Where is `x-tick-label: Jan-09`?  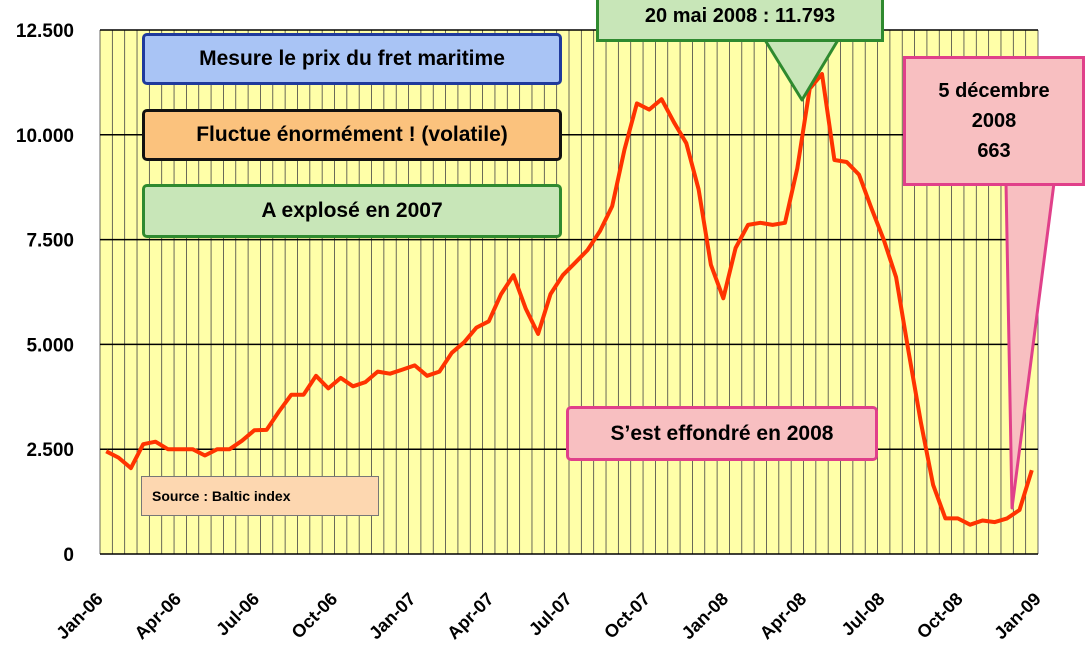
x-tick-label: Jan-09 is located at coordinates (1017, 616).